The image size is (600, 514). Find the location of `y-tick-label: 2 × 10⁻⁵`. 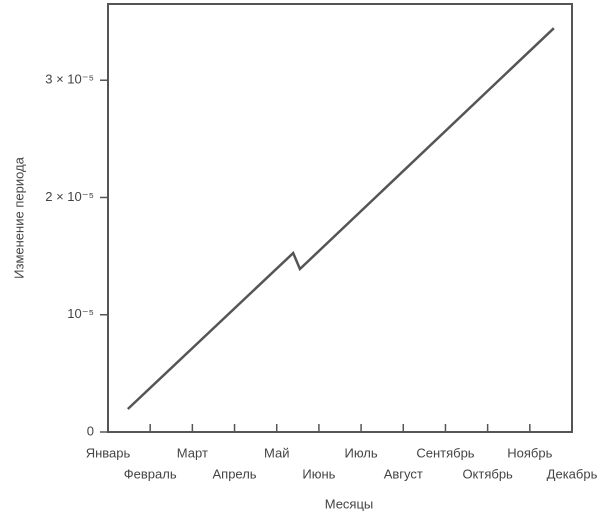

y-tick-label: 2 × 10⁻⁵ is located at coordinates (69, 196).